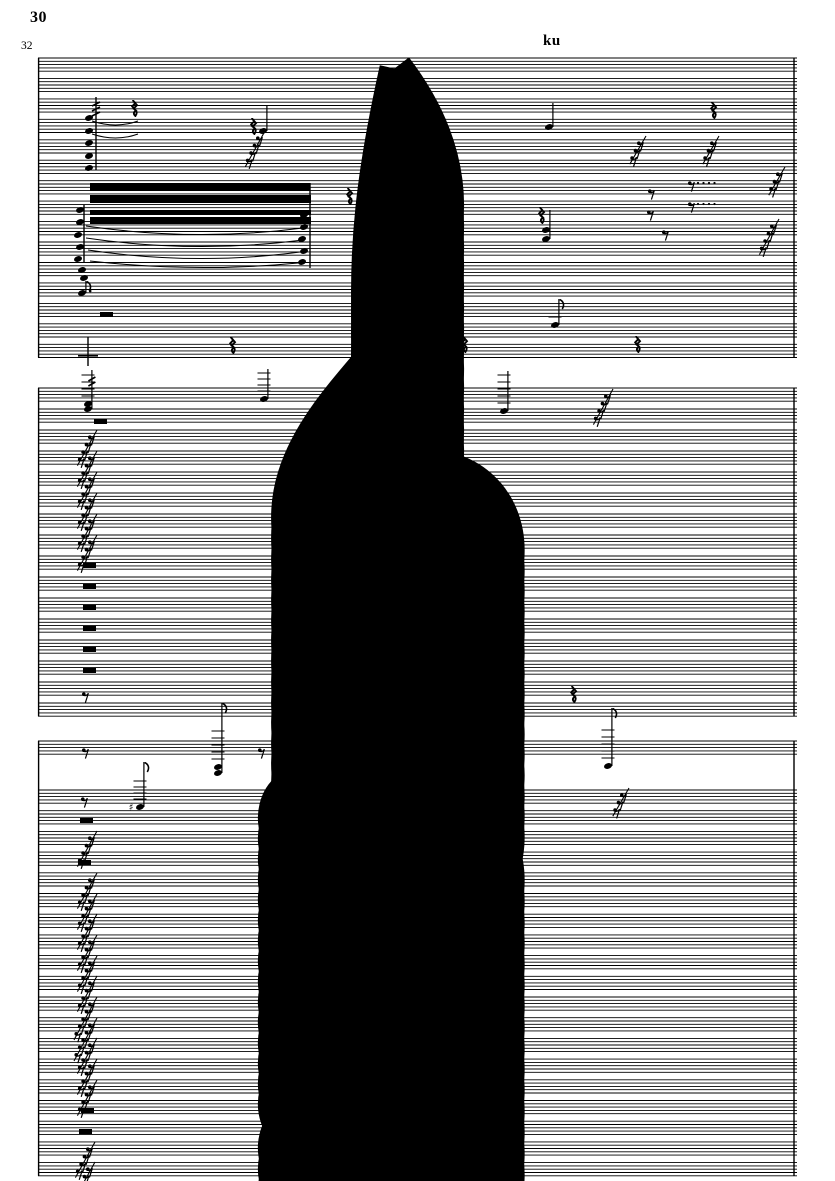  What do you see at coordinates (499, 752) in the screenshot?
I see `sharp-icon: ♯` at bounding box center [499, 752].